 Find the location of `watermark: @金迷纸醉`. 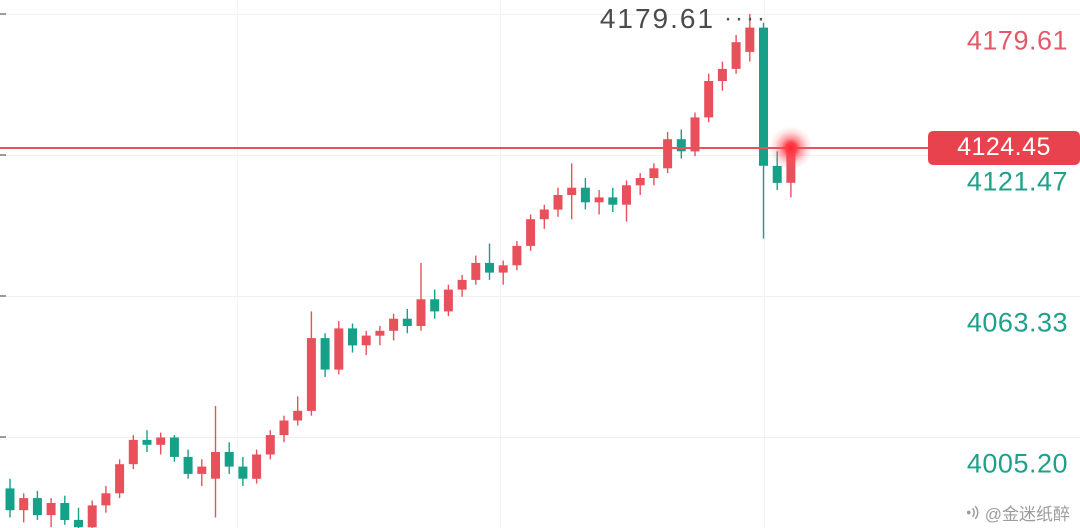

watermark: @金迷纸醉 is located at coordinates (1017, 512).